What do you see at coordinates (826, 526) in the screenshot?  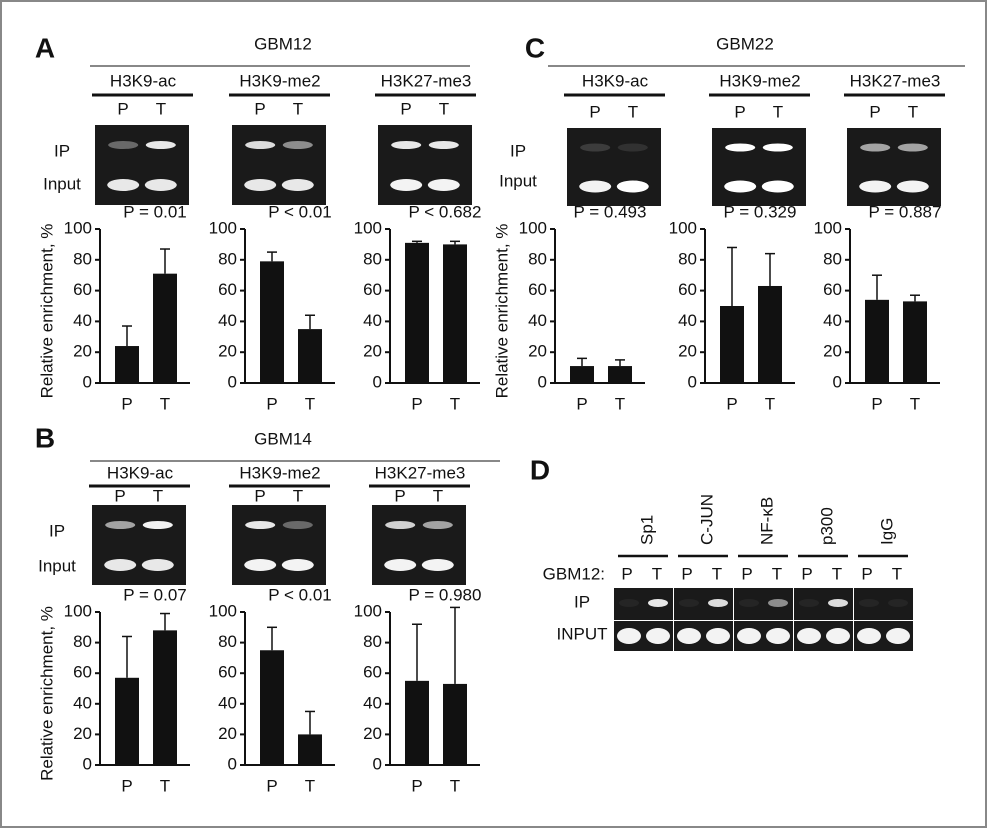 I see `factor-label: p300` at bounding box center [826, 526].